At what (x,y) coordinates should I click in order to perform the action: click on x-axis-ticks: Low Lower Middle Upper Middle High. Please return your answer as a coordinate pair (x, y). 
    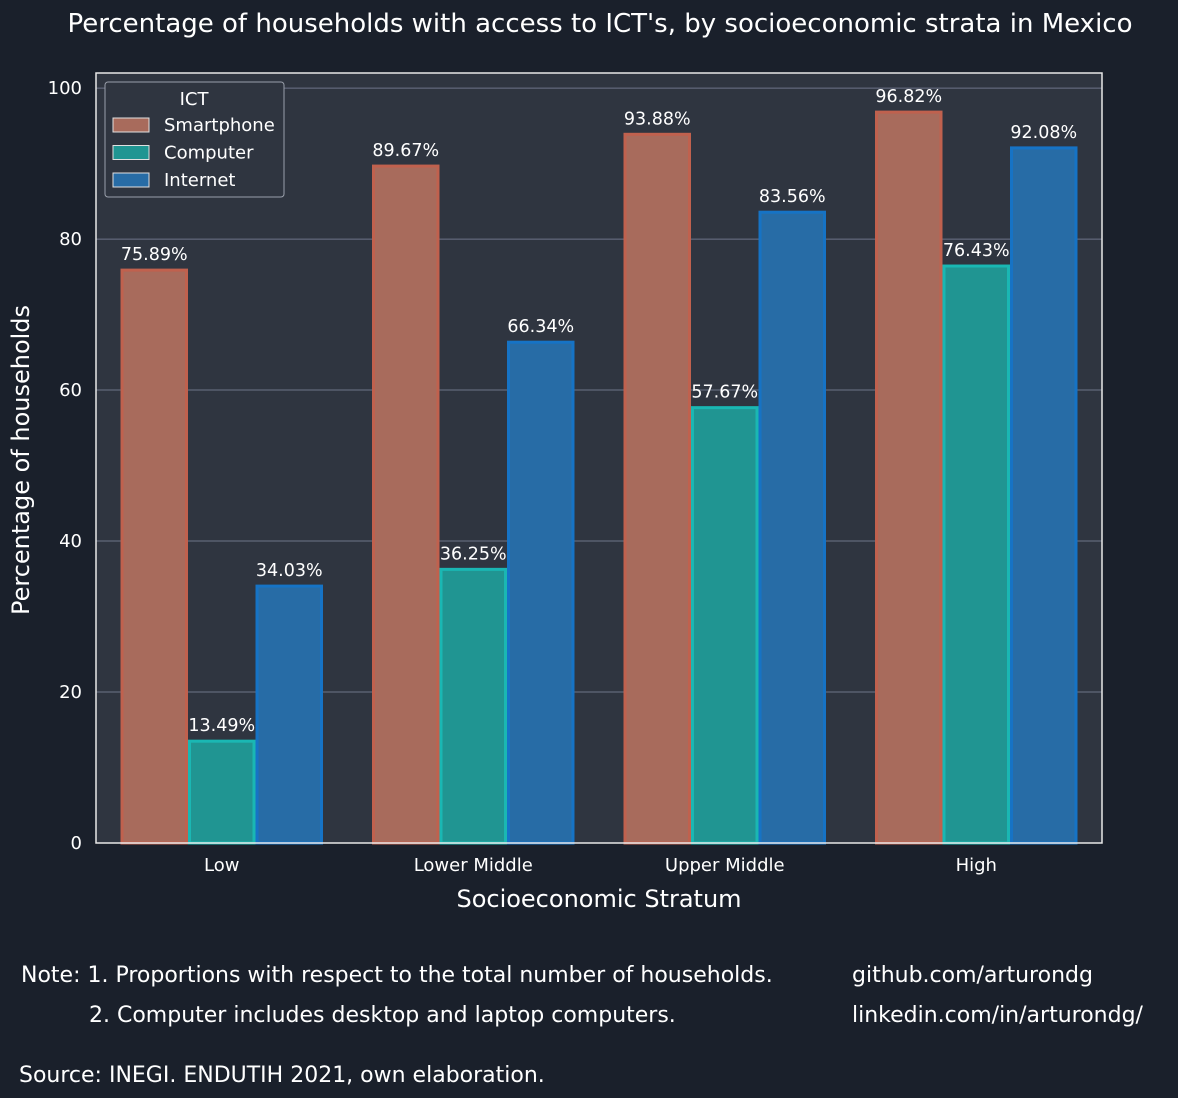
    Looking at the image, I should click on (600, 865).